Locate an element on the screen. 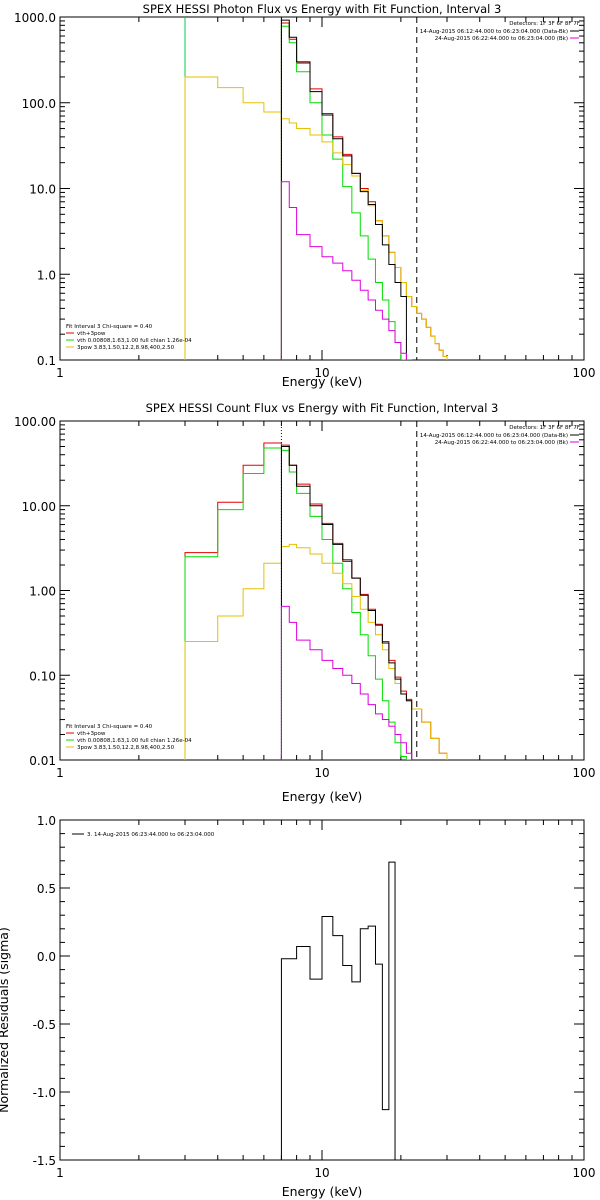 The height and width of the screenshot is (1200, 600). y-tick-label: 1000.0 is located at coordinates (35, 18).